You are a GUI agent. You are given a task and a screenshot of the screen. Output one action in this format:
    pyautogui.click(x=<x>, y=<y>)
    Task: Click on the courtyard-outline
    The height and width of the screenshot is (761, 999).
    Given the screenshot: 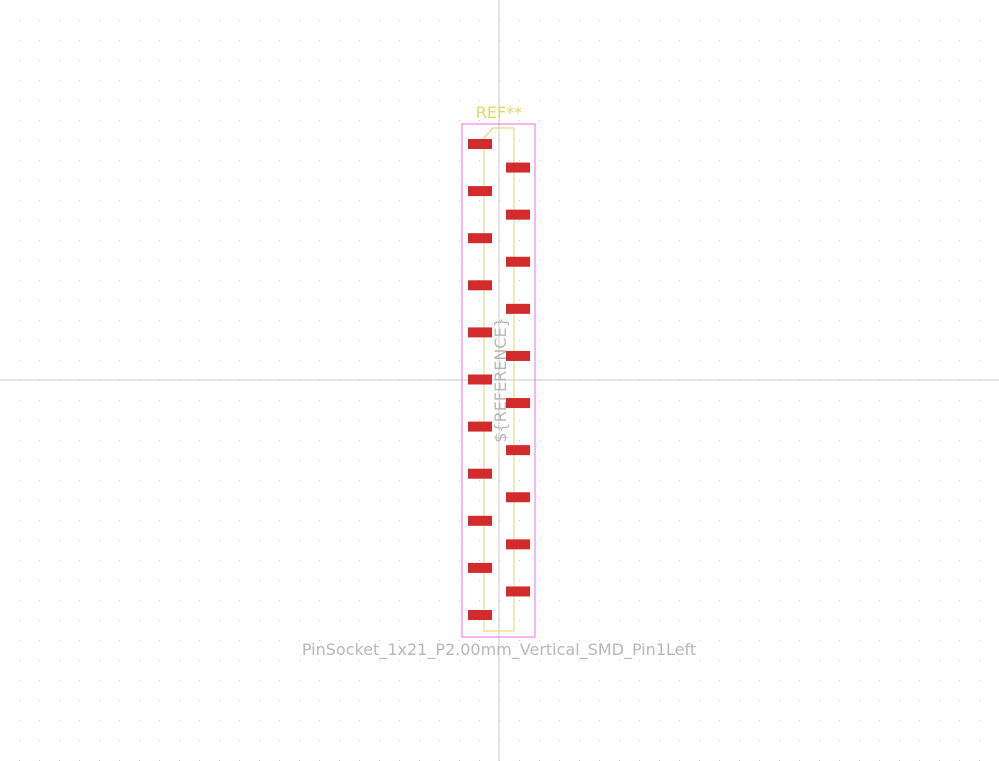 What is the action you would take?
    pyautogui.click(x=498, y=380)
    